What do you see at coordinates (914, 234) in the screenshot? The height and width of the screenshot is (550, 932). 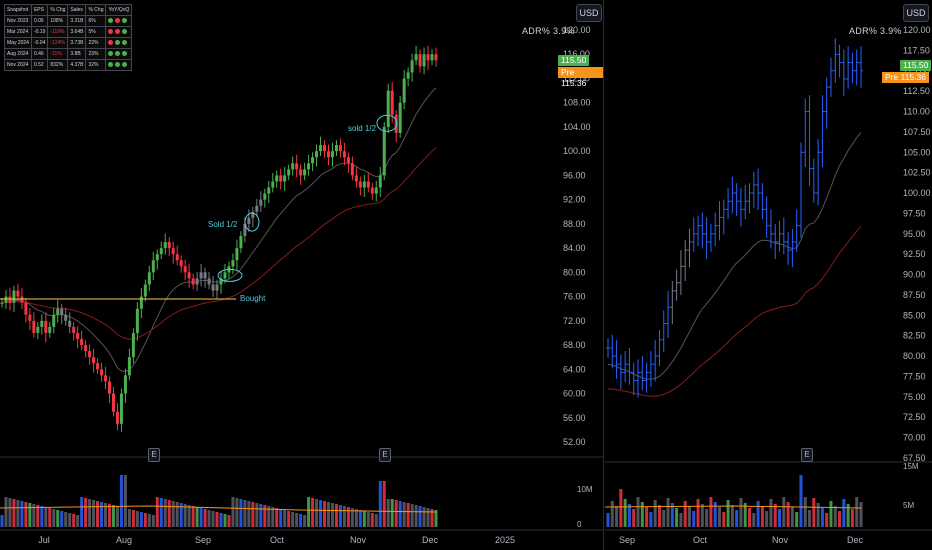 I see `price-axis-label: 95.00` at bounding box center [914, 234].